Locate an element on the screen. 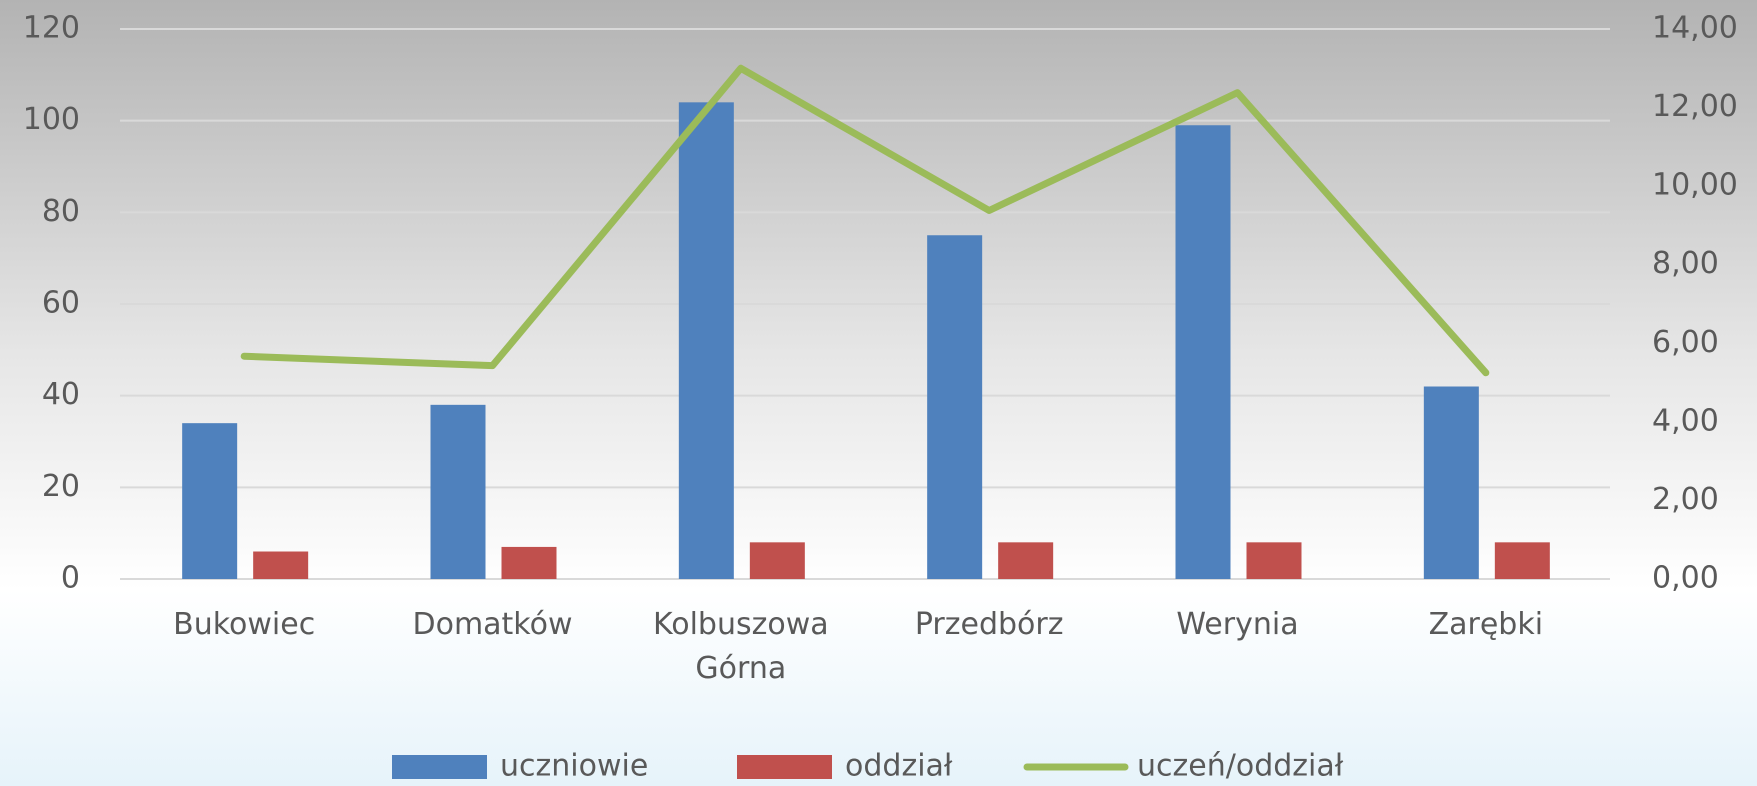 Image resolution: width=1757 pixels, height=786 pixels. x-tick-label: Kolbuszowa Górna is located at coordinates (741, 646).